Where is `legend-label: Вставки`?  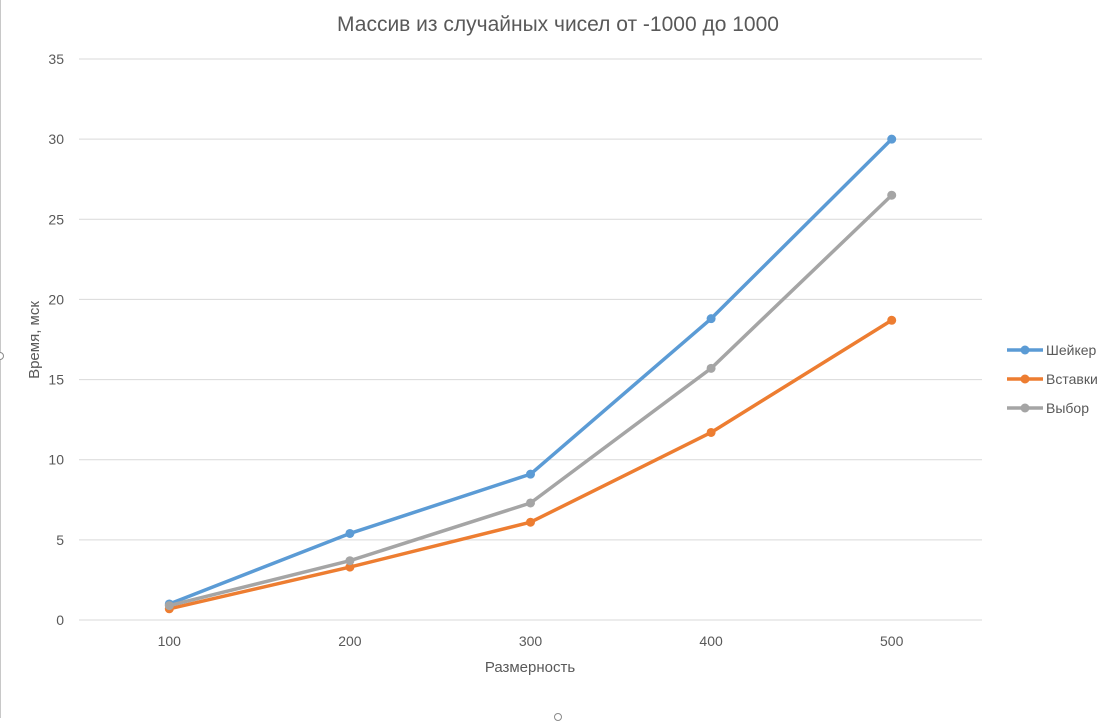 legend-label: Вставки is located at coordinates (1072, 379).